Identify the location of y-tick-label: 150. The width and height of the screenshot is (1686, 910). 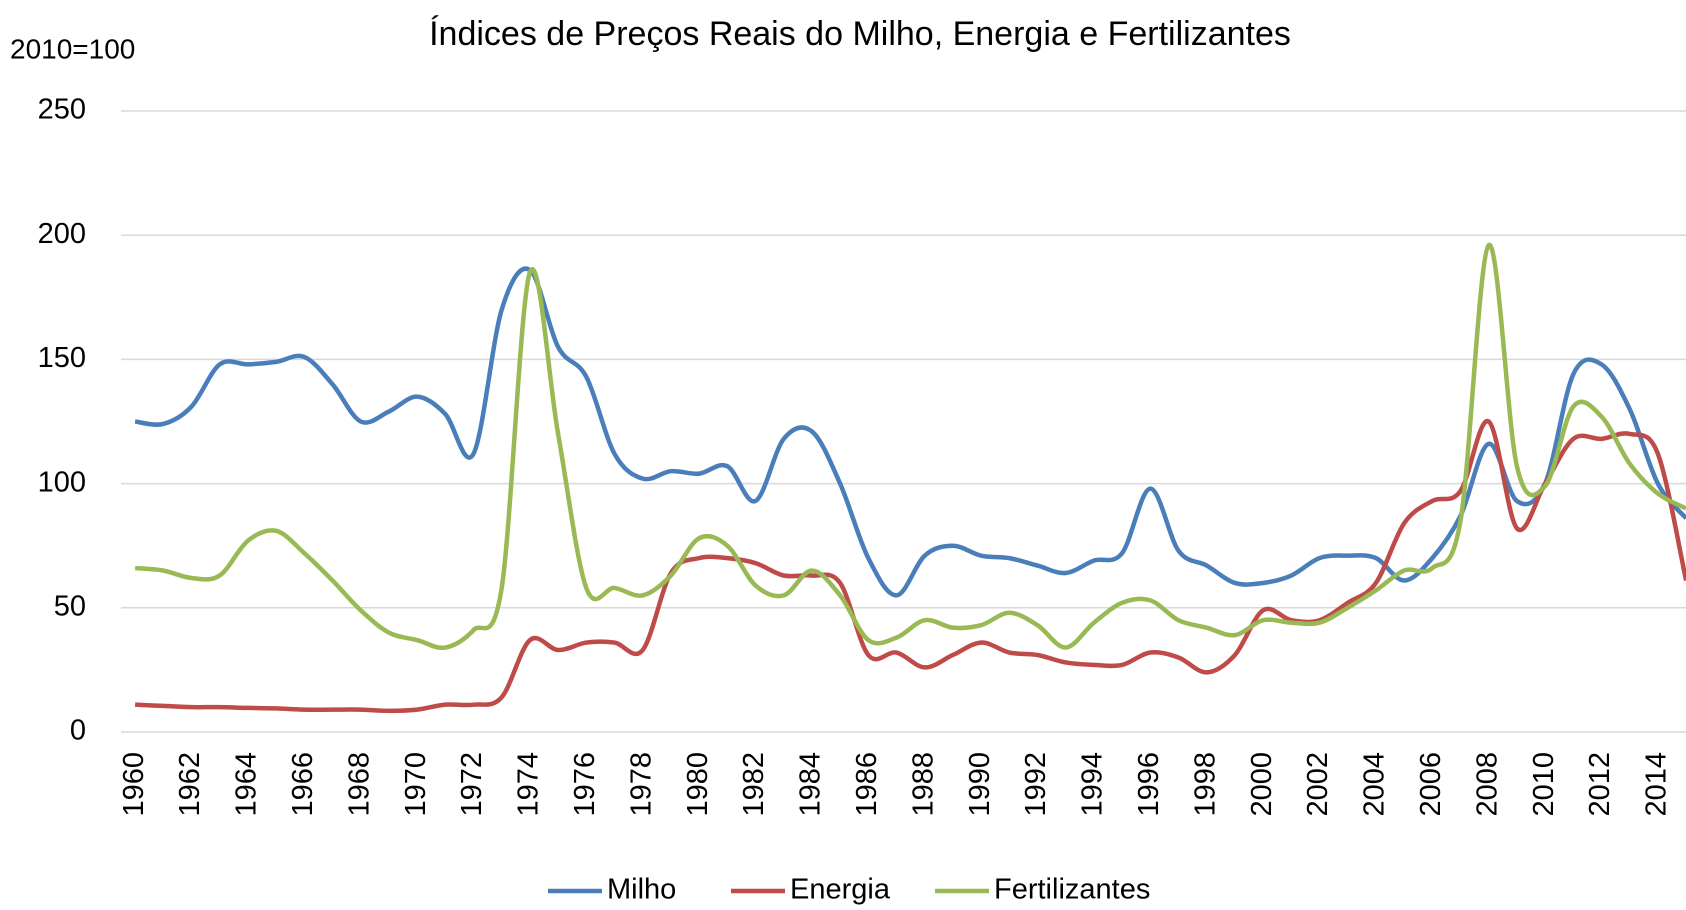
(62, 358).